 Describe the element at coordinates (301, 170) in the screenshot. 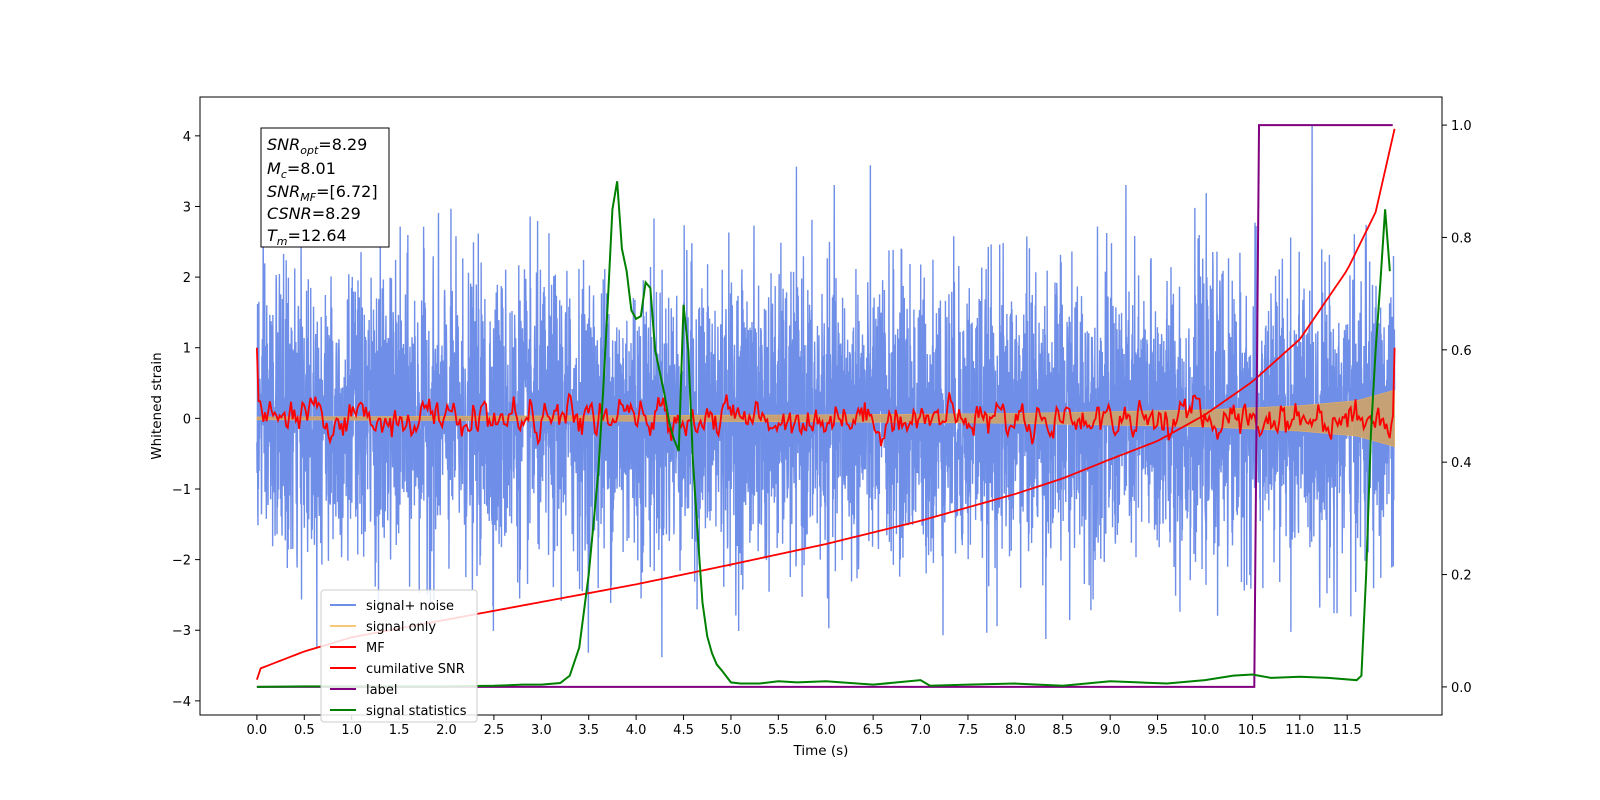

I see `info-mc: Mc=8.01` at that location.